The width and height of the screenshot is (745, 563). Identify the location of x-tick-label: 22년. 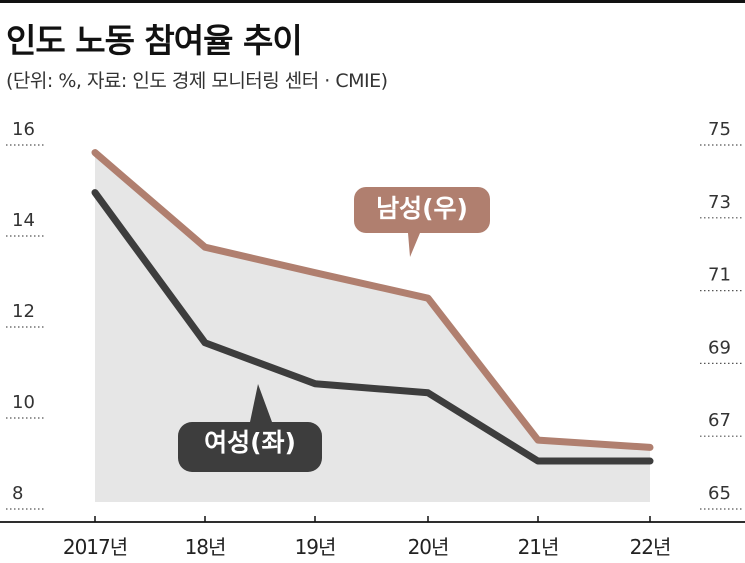
(650, 547).